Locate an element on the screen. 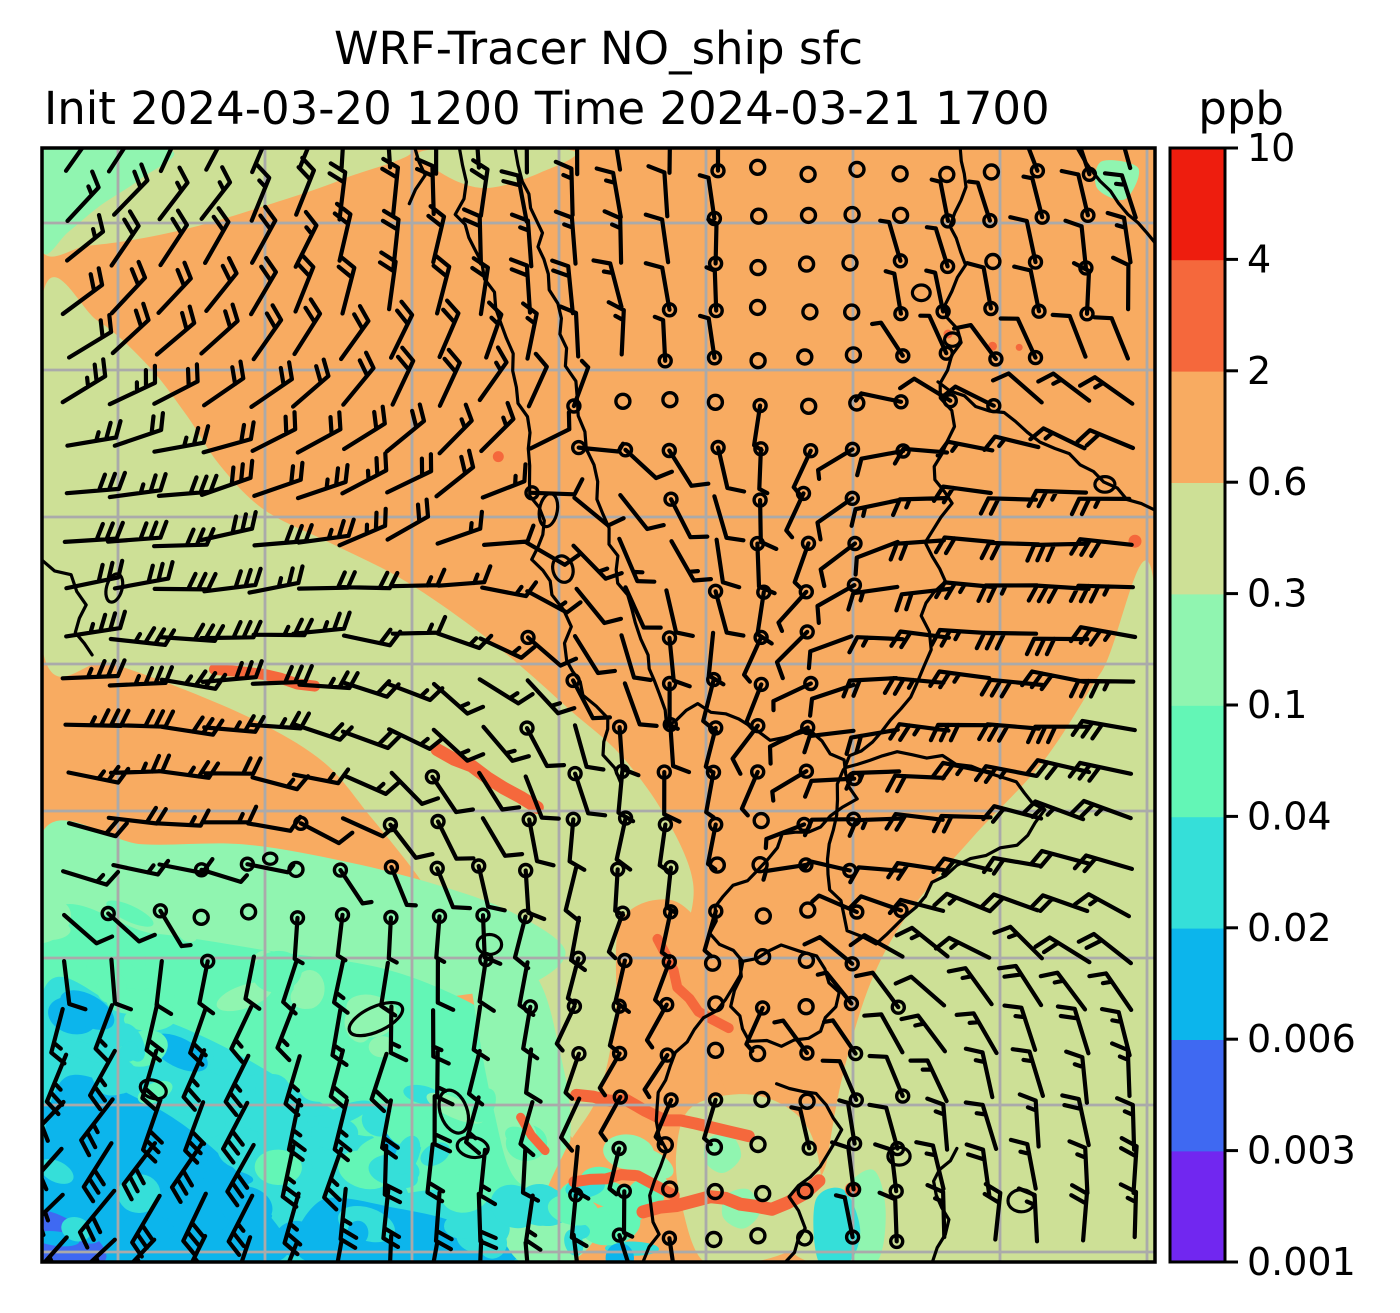  streak is located at coordinates (487, 778).